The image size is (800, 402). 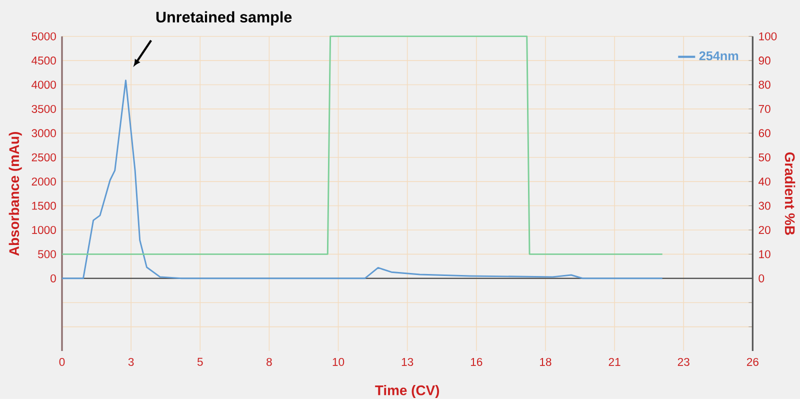 I want to click on x-tick-label: 23, so click(x=684, y=362).